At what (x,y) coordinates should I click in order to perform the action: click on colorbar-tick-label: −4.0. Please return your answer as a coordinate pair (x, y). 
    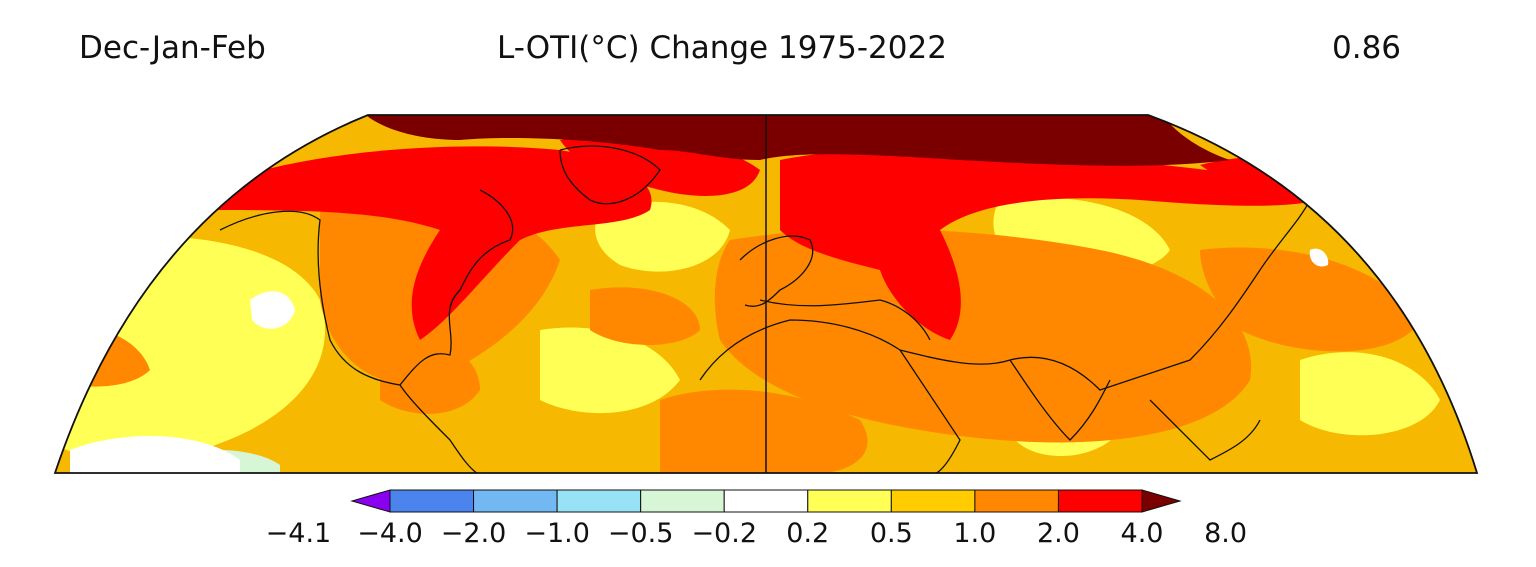
    Looking at the image, I should click on (390, 533).